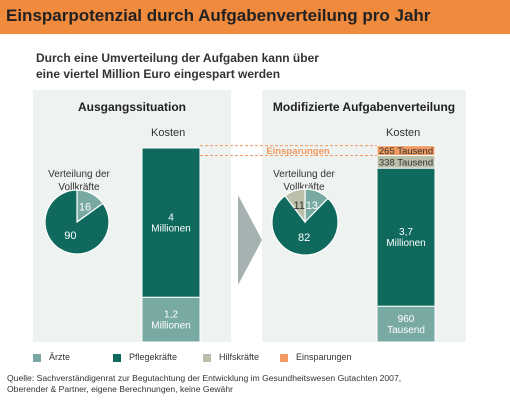  What do you see at coordinates (250, 240) in the screenshot?
I see `transition-arrow` at bounding box center [250, 240].